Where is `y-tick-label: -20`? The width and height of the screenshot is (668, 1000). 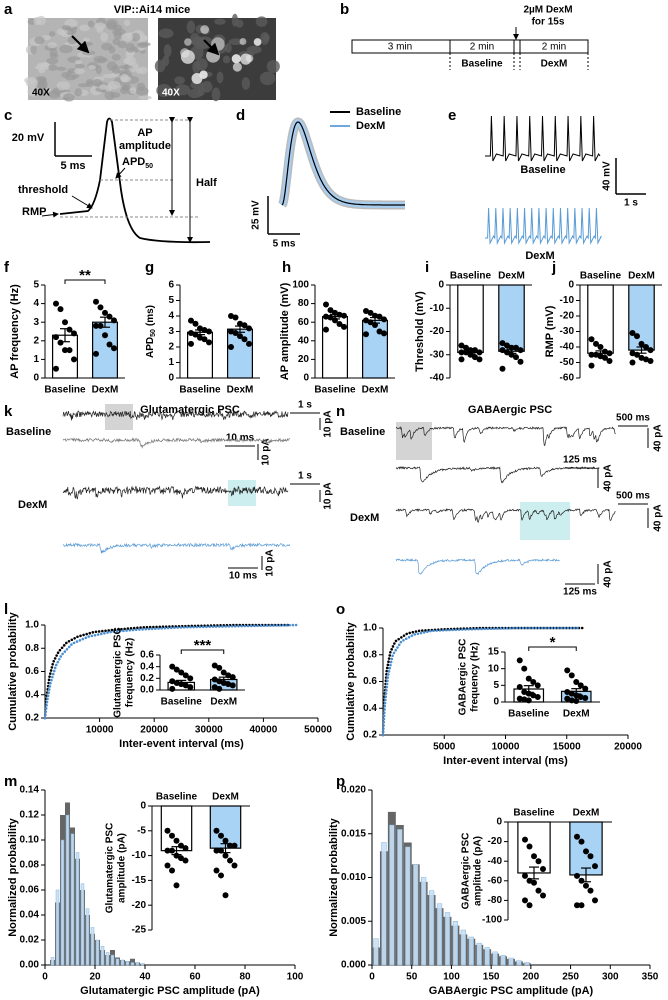
y-tick-label: -20 is located at coordinates (567, 316).